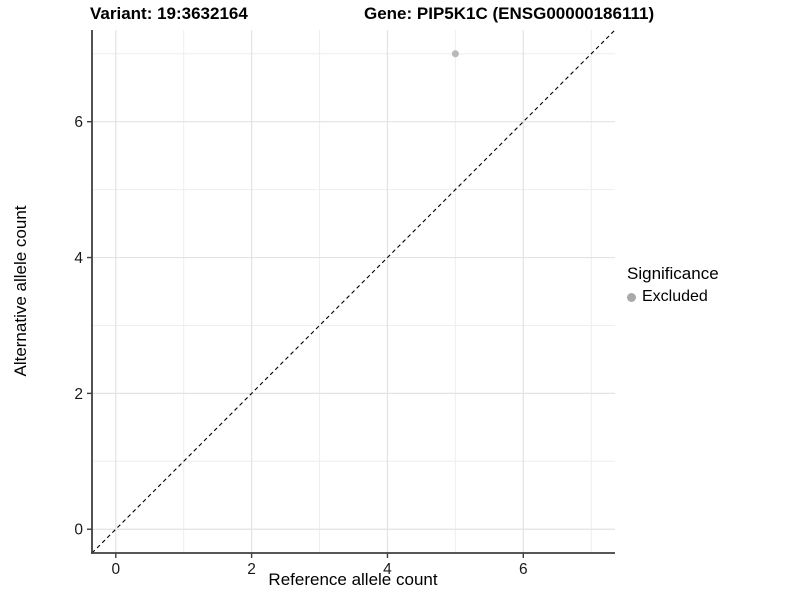 This screenshot has height=600, width=800. What do you see at coordinates (20, 291) in the screenshot?
I see `y-axis-title: Alternative allele count` at bounding box center [20, 291].